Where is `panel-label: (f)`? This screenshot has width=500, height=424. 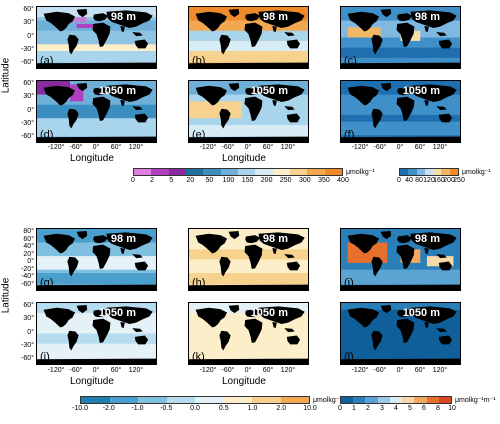 panel-label: (f) is located at coordinates (349, 135).